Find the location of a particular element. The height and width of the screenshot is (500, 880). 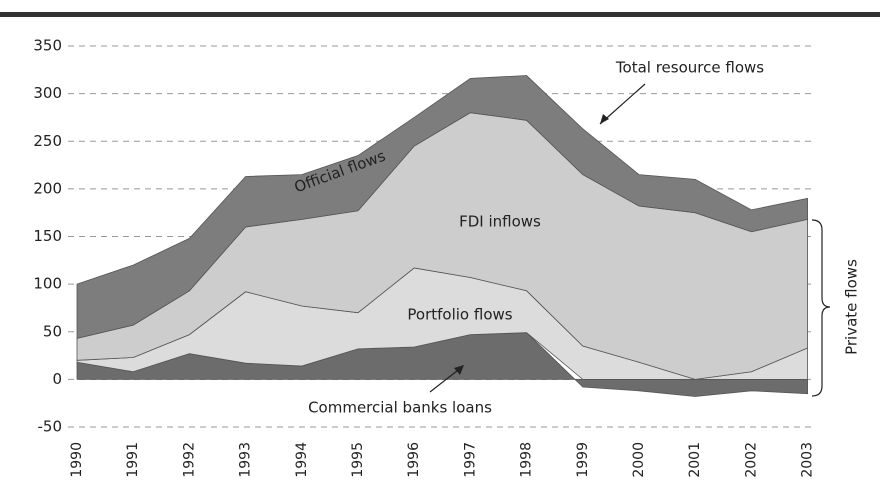

annotation: Private flows is located at coordinates (852, 307).